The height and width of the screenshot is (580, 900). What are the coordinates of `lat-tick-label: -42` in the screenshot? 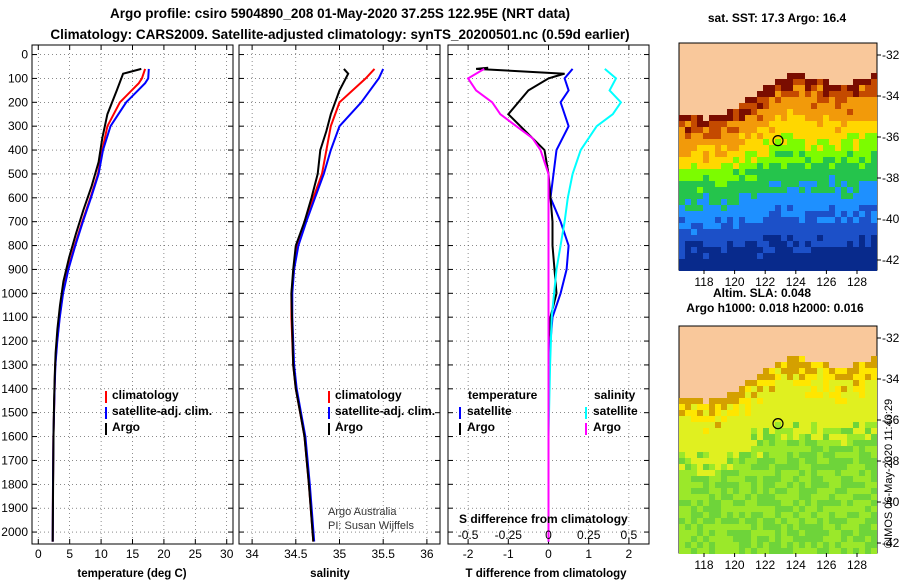 It's located at (891, 543).